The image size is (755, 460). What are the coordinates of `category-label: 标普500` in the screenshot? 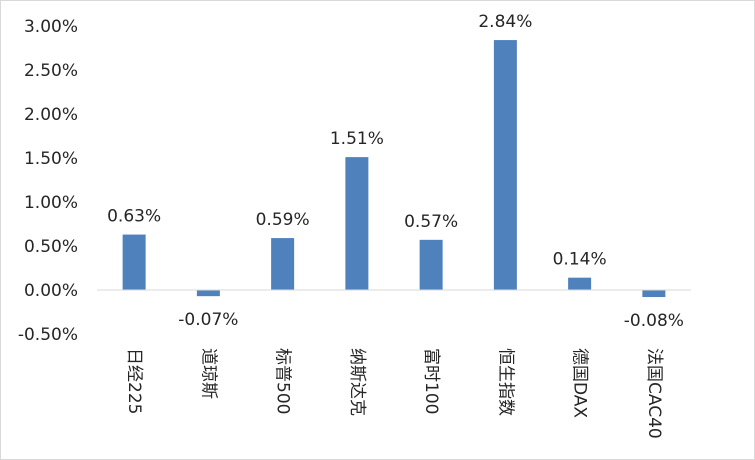 It's located at (283, 381).